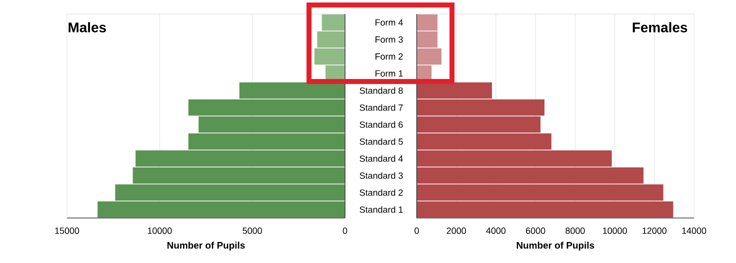  Describe the element at coordinates (381, 107) in the screenshot. I see `y-tick-label: Standard 7` at that location.